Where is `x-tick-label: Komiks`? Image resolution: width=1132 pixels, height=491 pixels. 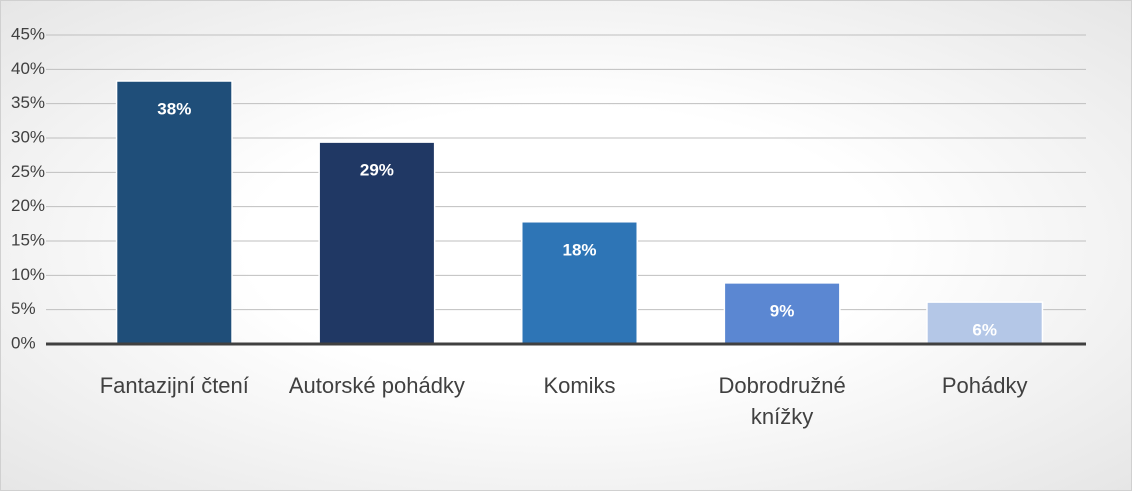 x-tick-label: Komiks is located at coordinates (579, 385).